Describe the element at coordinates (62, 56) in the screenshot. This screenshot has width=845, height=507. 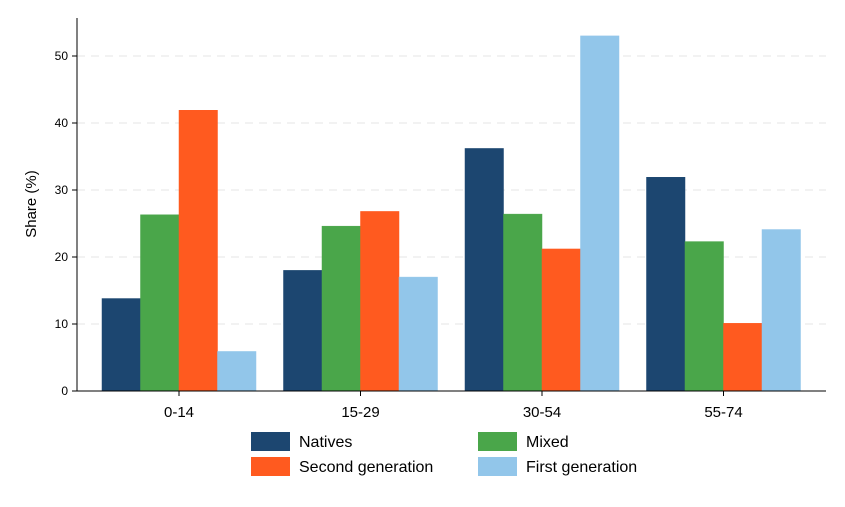
I see `y-tick-label: 50` at that location.